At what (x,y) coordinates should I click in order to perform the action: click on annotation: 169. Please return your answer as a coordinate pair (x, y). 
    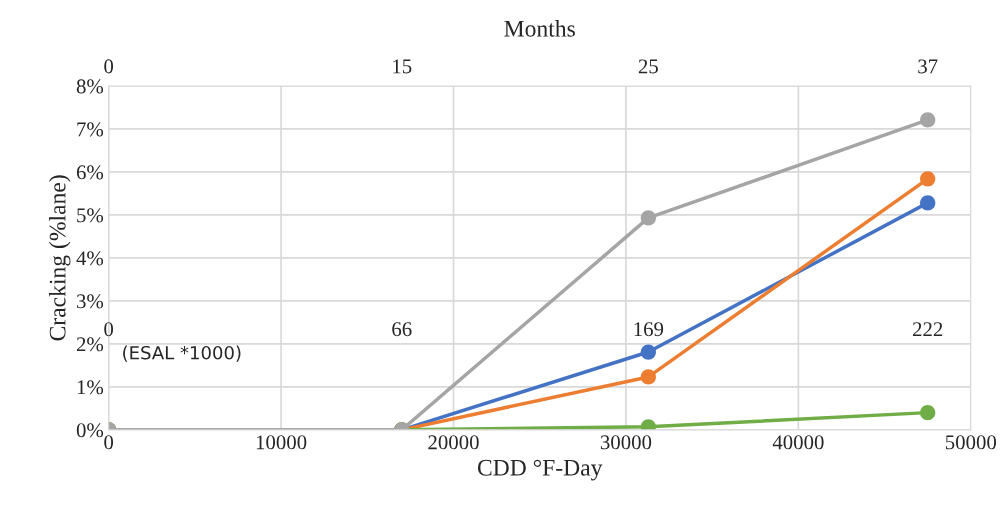
    Looking at the image, I should click on (649, 329).